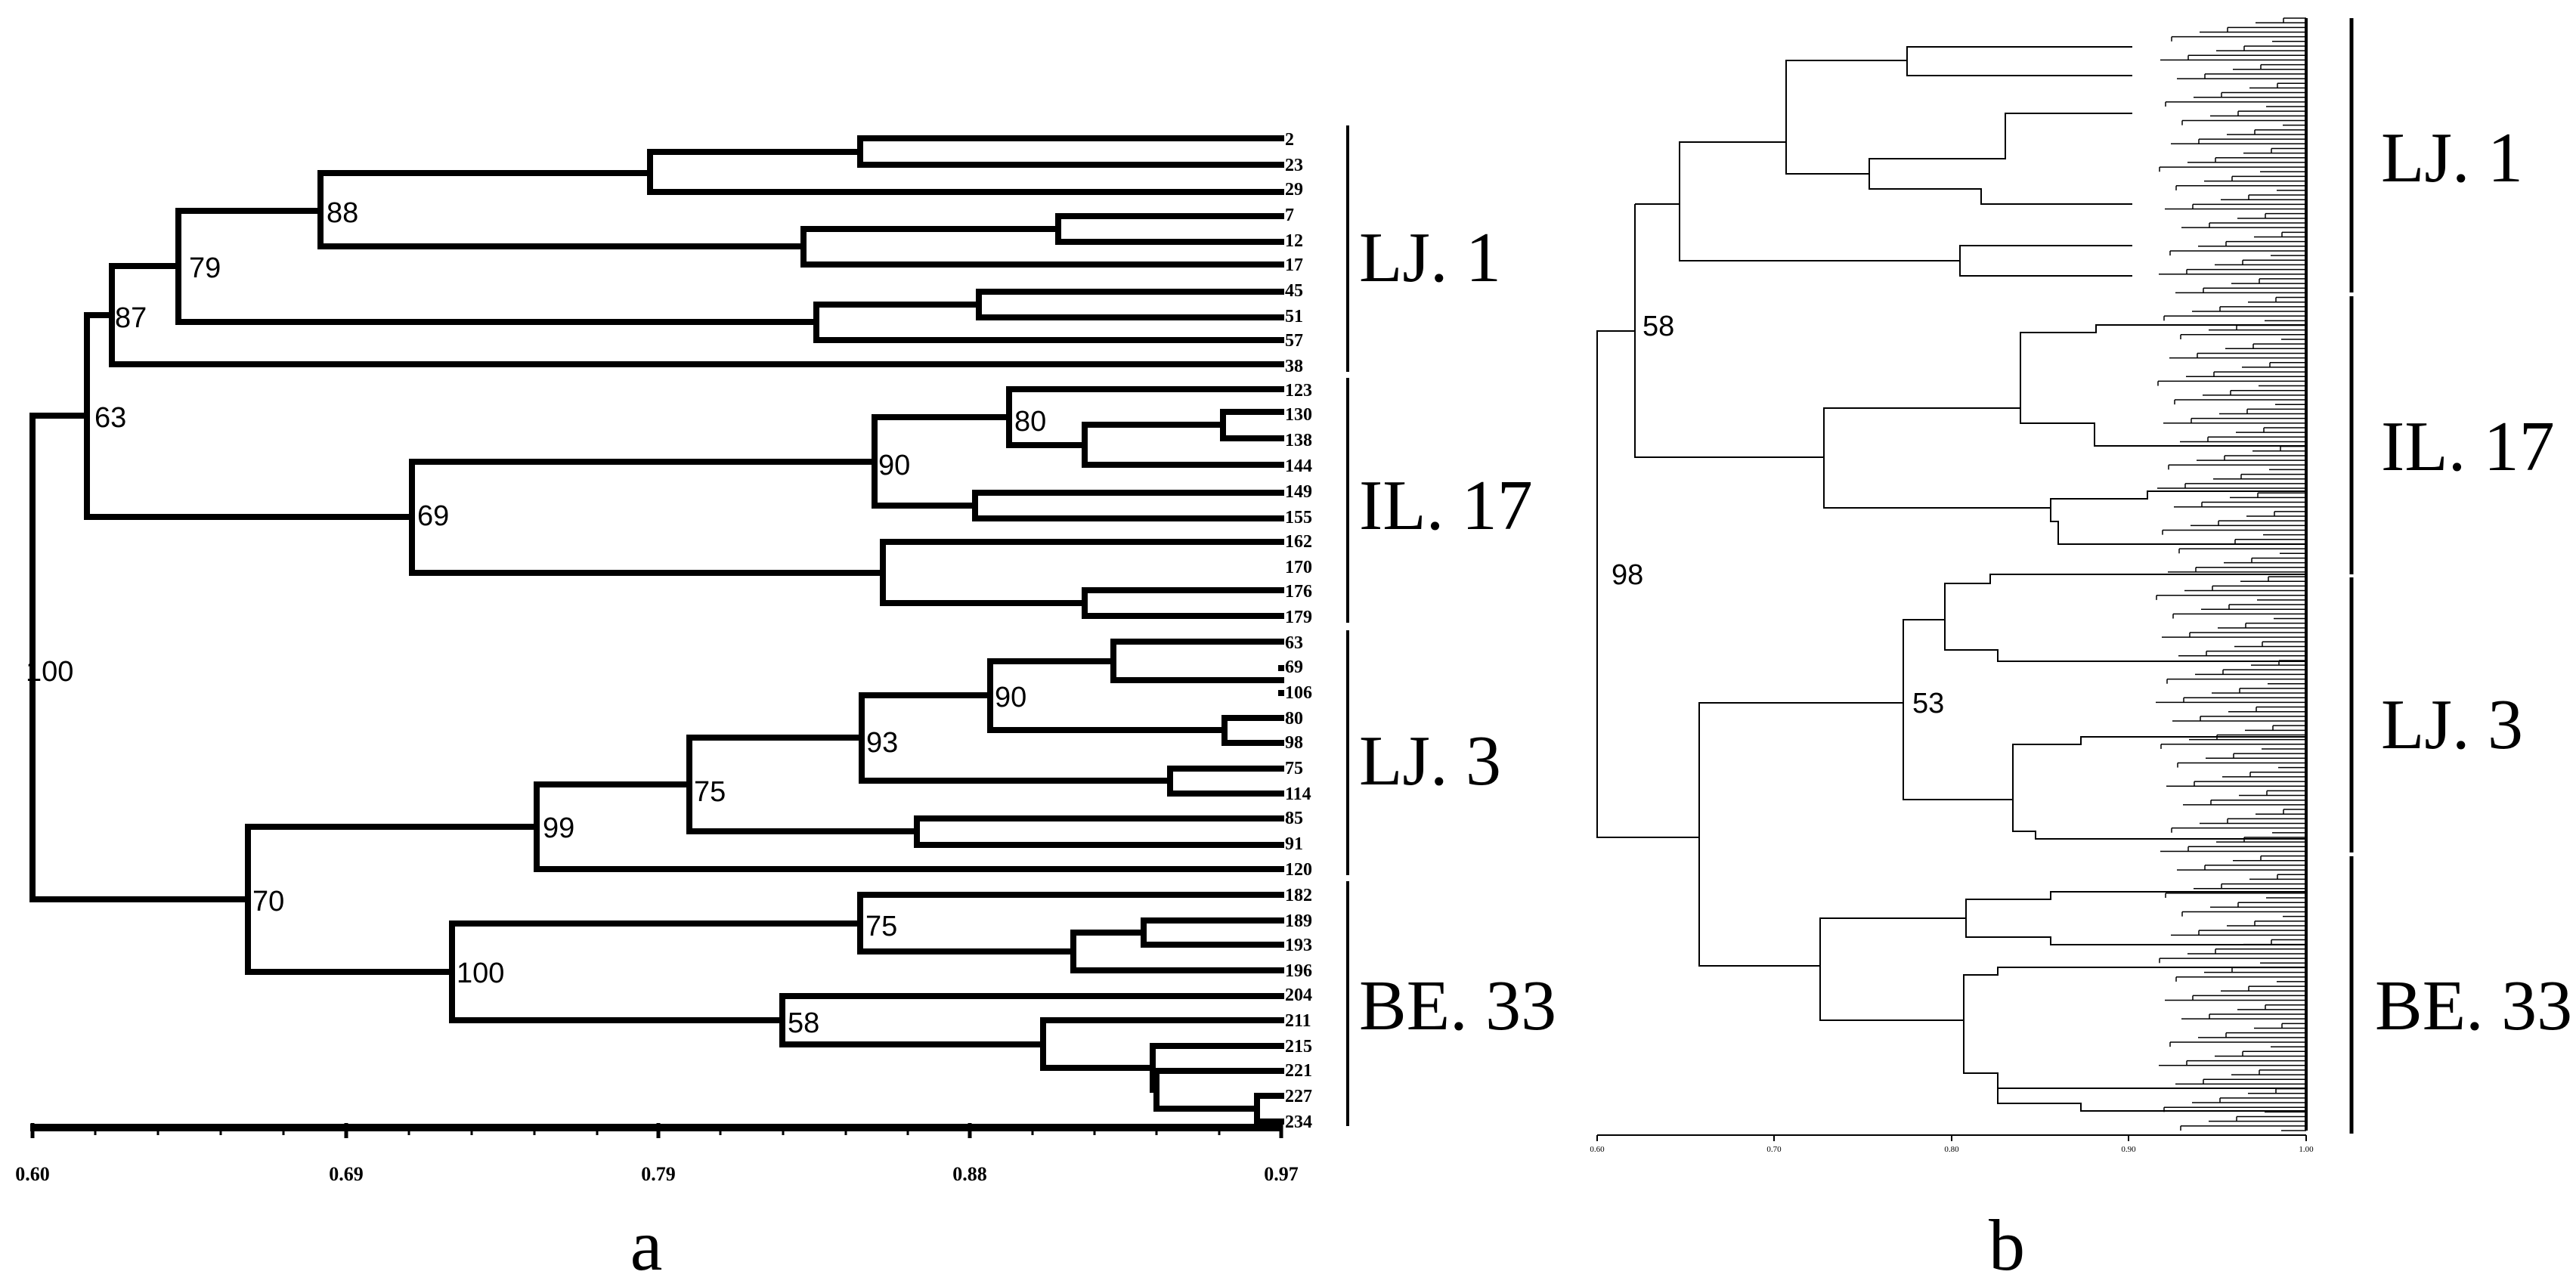 The image size is (2576, 1284). Describe the element at coordinates (1294, 768) in the screenshot. I see `leaf-label: 75` at that location.